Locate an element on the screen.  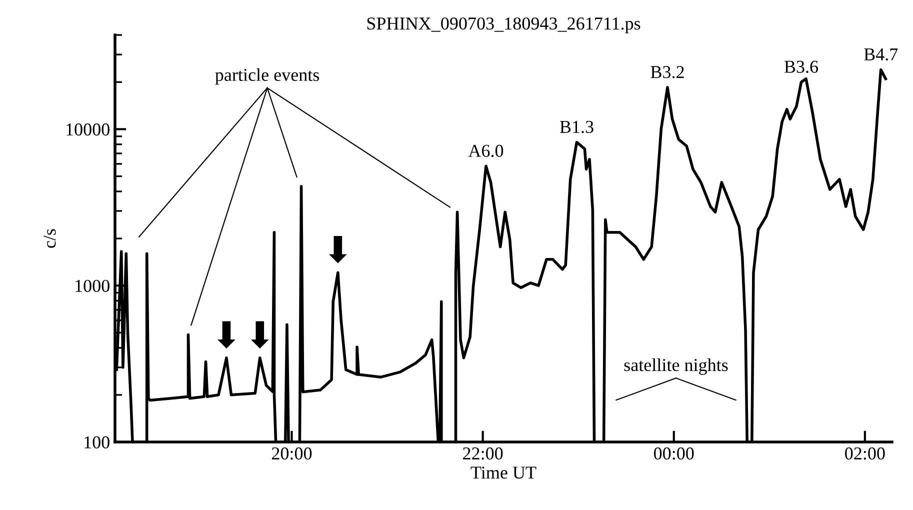
annotation: B3.6 is located at coordinates (801, 66).